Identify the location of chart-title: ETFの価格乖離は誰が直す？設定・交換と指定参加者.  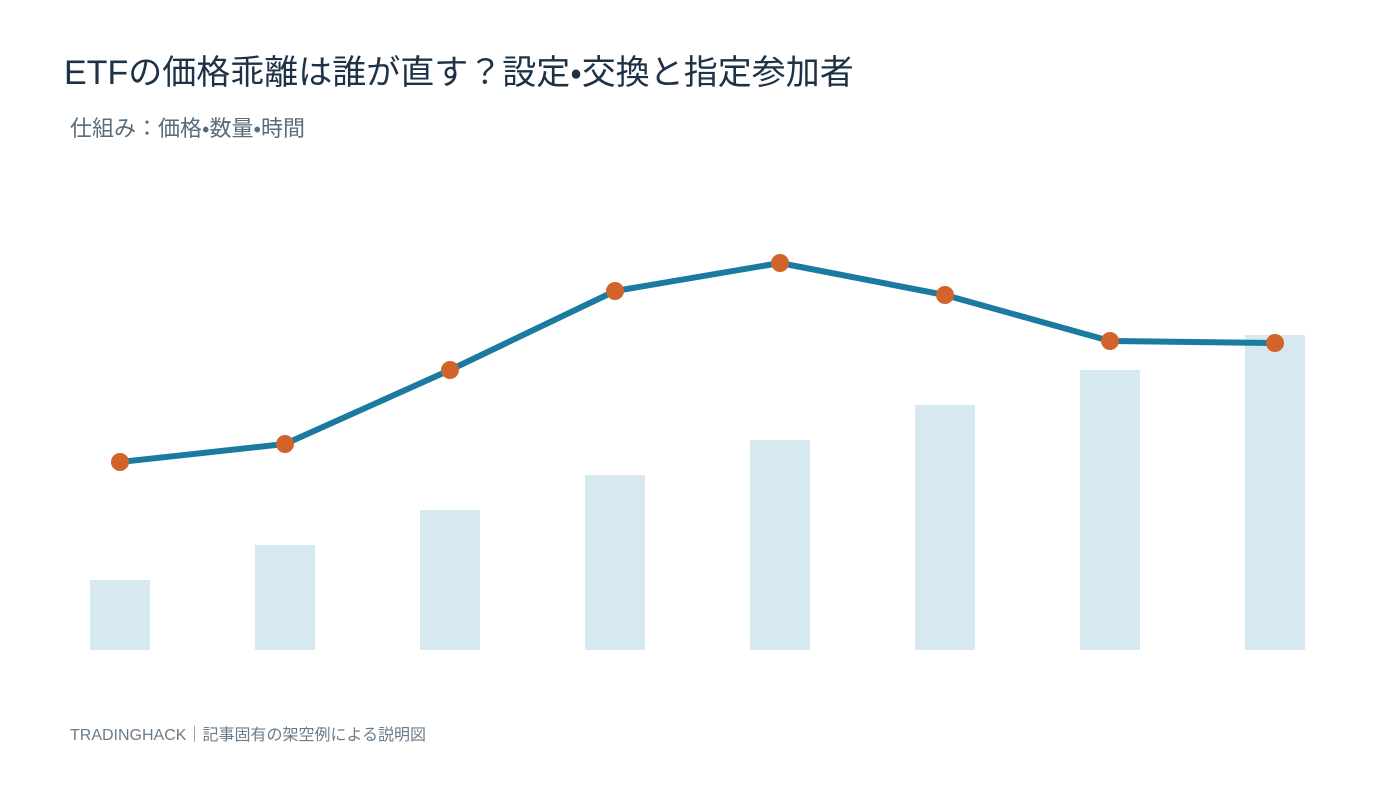
(459, 73).